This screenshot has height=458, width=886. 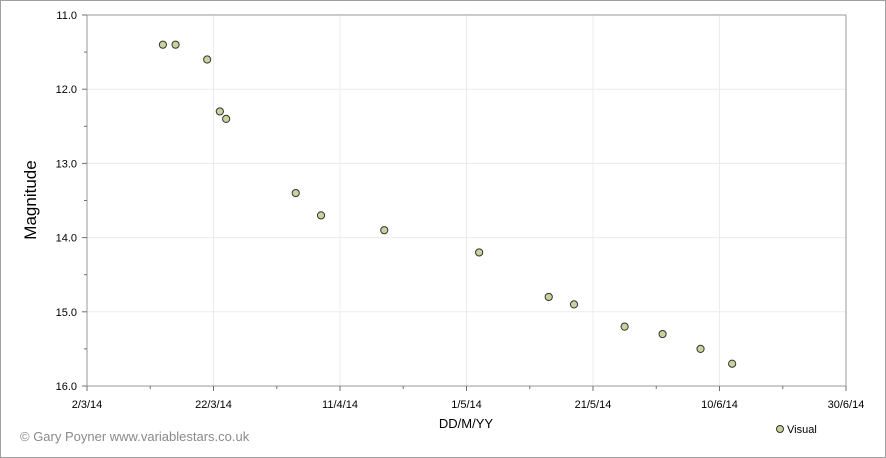 What do you see at coordinates (719, 405) in the screenshot?
I see `x-tick-label: 10/6/14` at bounding box center [719, 405].